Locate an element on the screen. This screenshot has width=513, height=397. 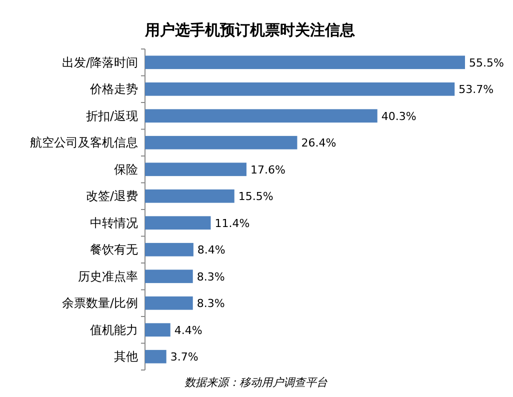
data-label: 8.4% is located at coordinates (211, 250).